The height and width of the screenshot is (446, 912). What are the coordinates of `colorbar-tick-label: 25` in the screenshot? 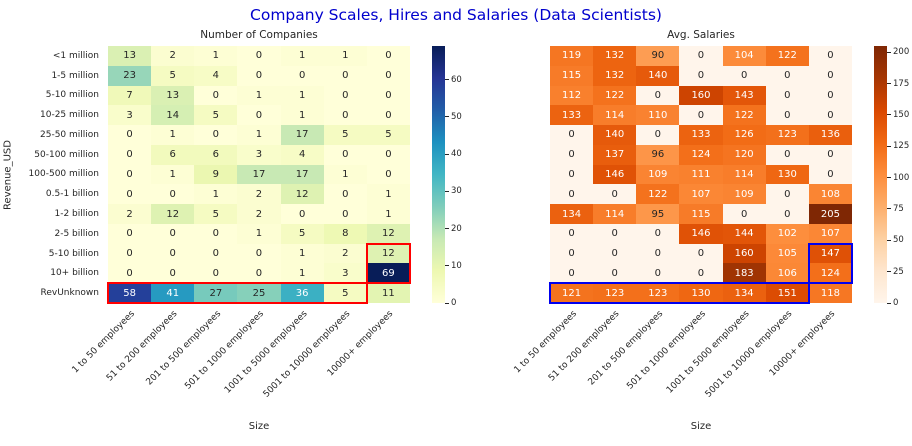 It's located at (898, 271).